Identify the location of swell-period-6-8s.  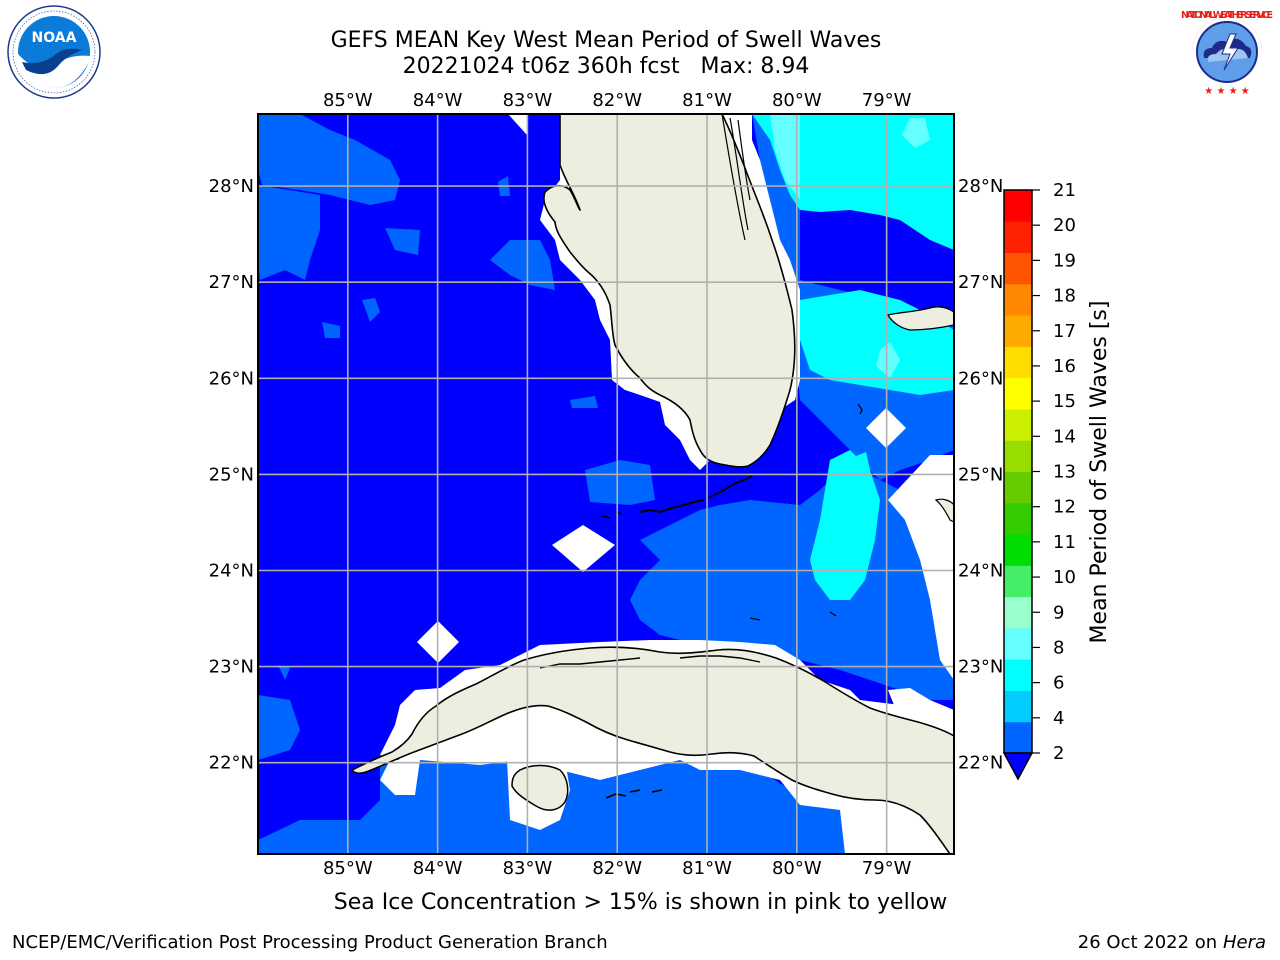
(850, 246).